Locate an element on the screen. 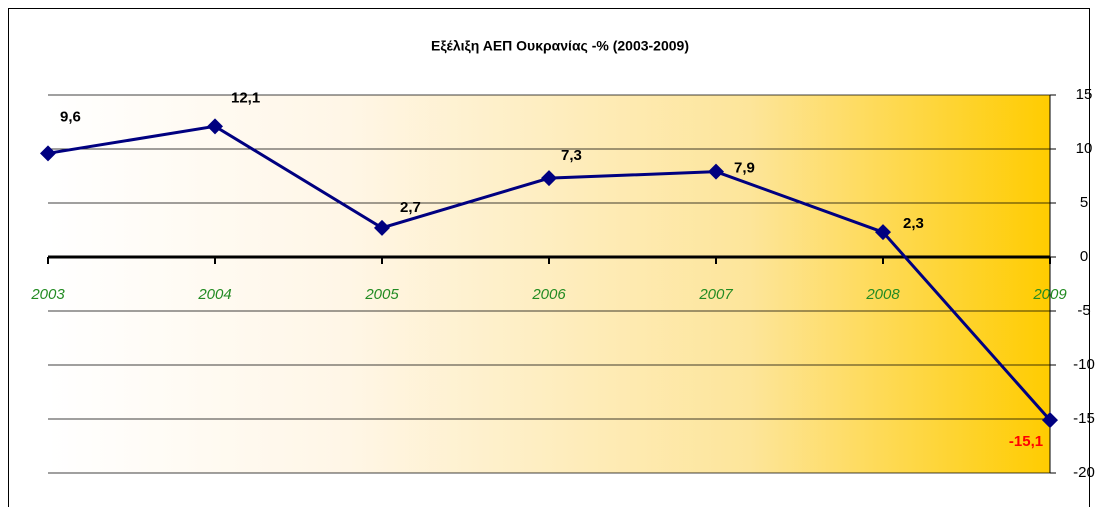 Image resolution: width=1098 pixels, height=507 pixels. data-label: 9,6 is located at coordinates (70, 116).